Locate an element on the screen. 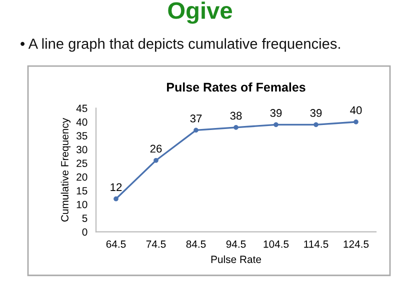 Image resolution: width=400 pixels, height=281 pixels. data-label: 38 is located at coordinates (236, 116).